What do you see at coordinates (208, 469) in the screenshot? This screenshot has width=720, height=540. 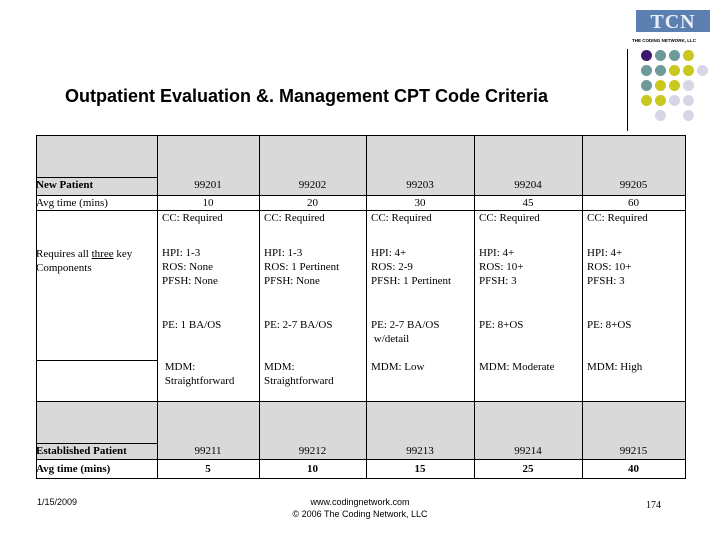 I see `avg-cell: 5` at bounding box center [208, 469].